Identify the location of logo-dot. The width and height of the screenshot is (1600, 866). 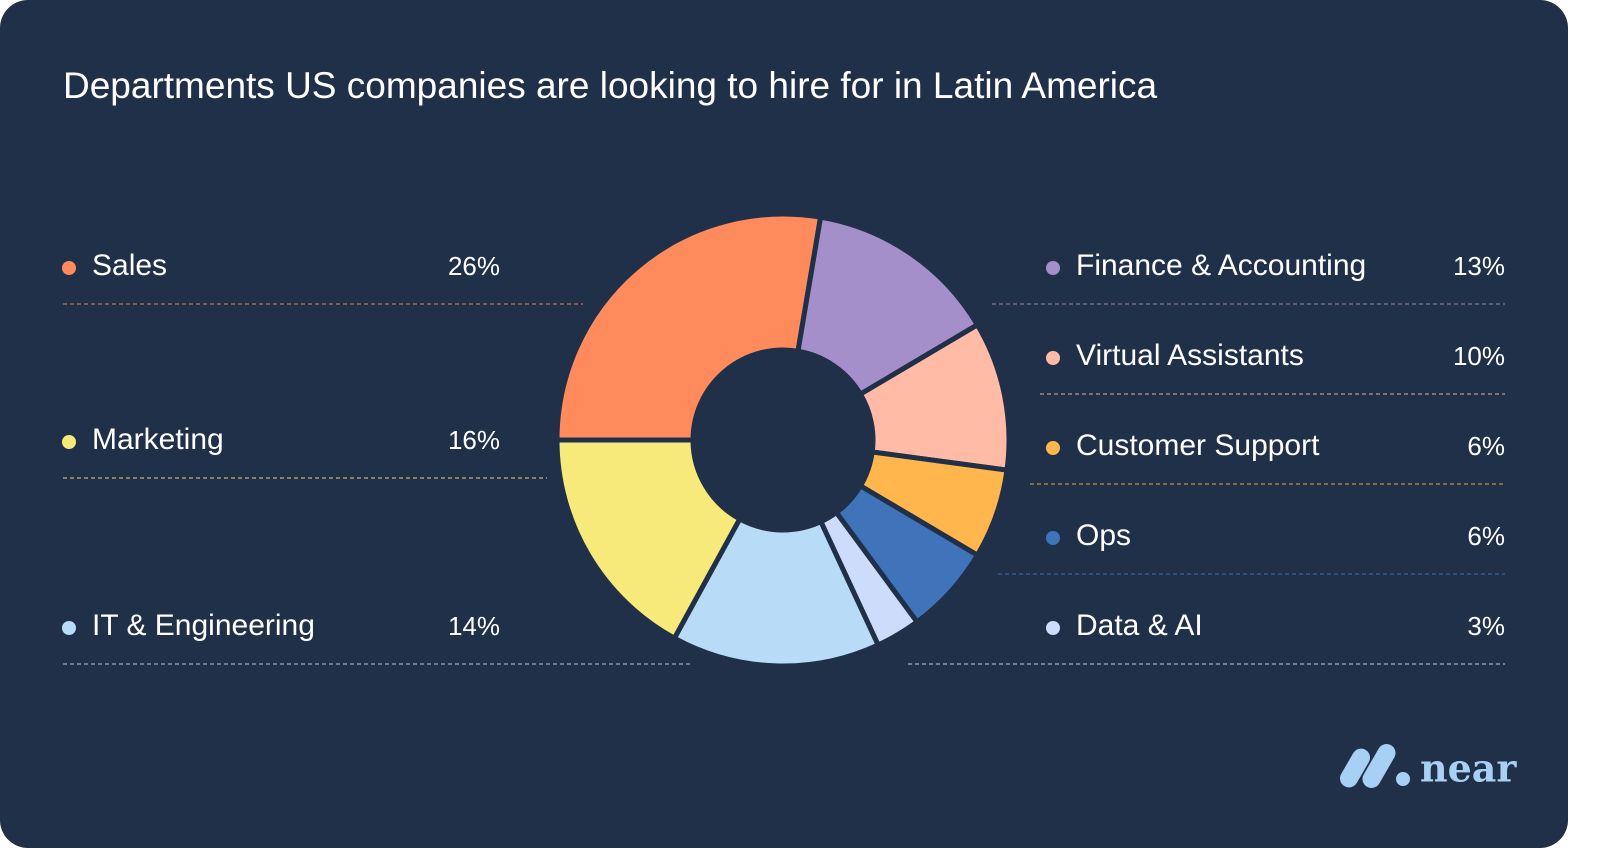
(1403, 779).